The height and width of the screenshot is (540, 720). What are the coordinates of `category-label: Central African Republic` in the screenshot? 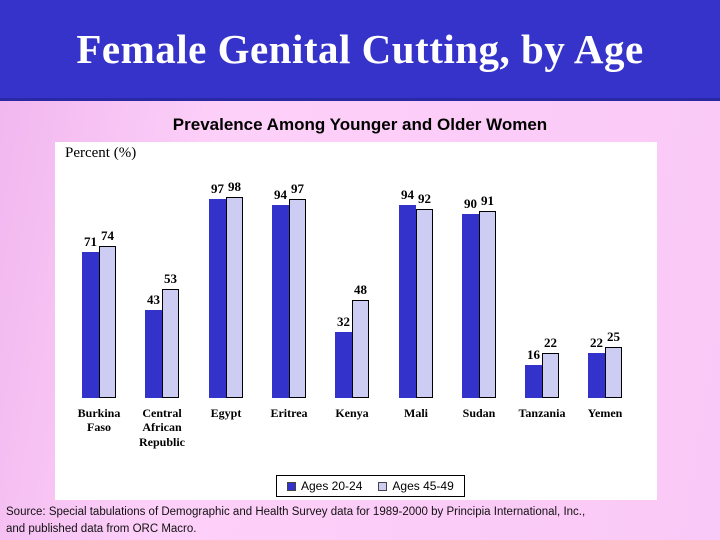 It's located at (161, 427).